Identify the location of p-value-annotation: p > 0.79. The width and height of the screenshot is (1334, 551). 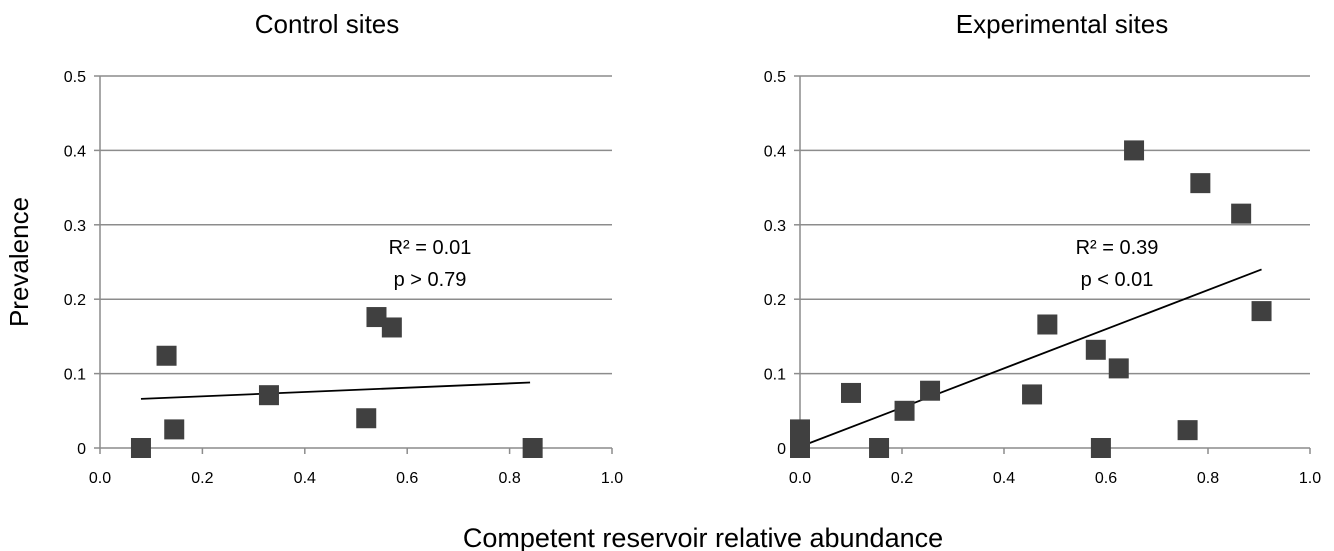
(430, 280).